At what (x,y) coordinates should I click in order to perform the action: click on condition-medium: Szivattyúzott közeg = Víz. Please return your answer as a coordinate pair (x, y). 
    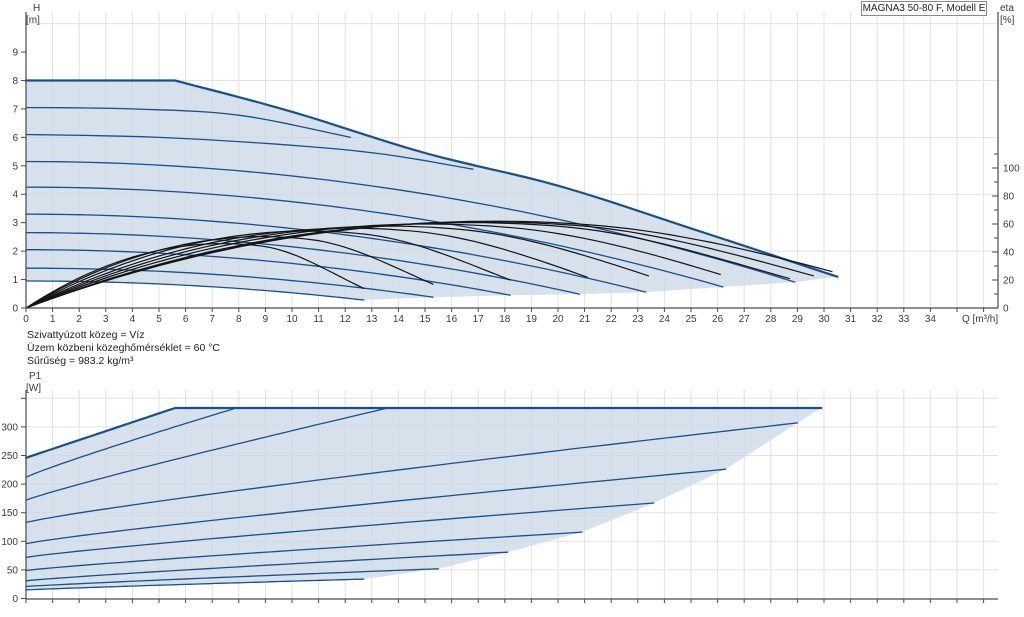
    Looking at the image, I should click on (86, 335).